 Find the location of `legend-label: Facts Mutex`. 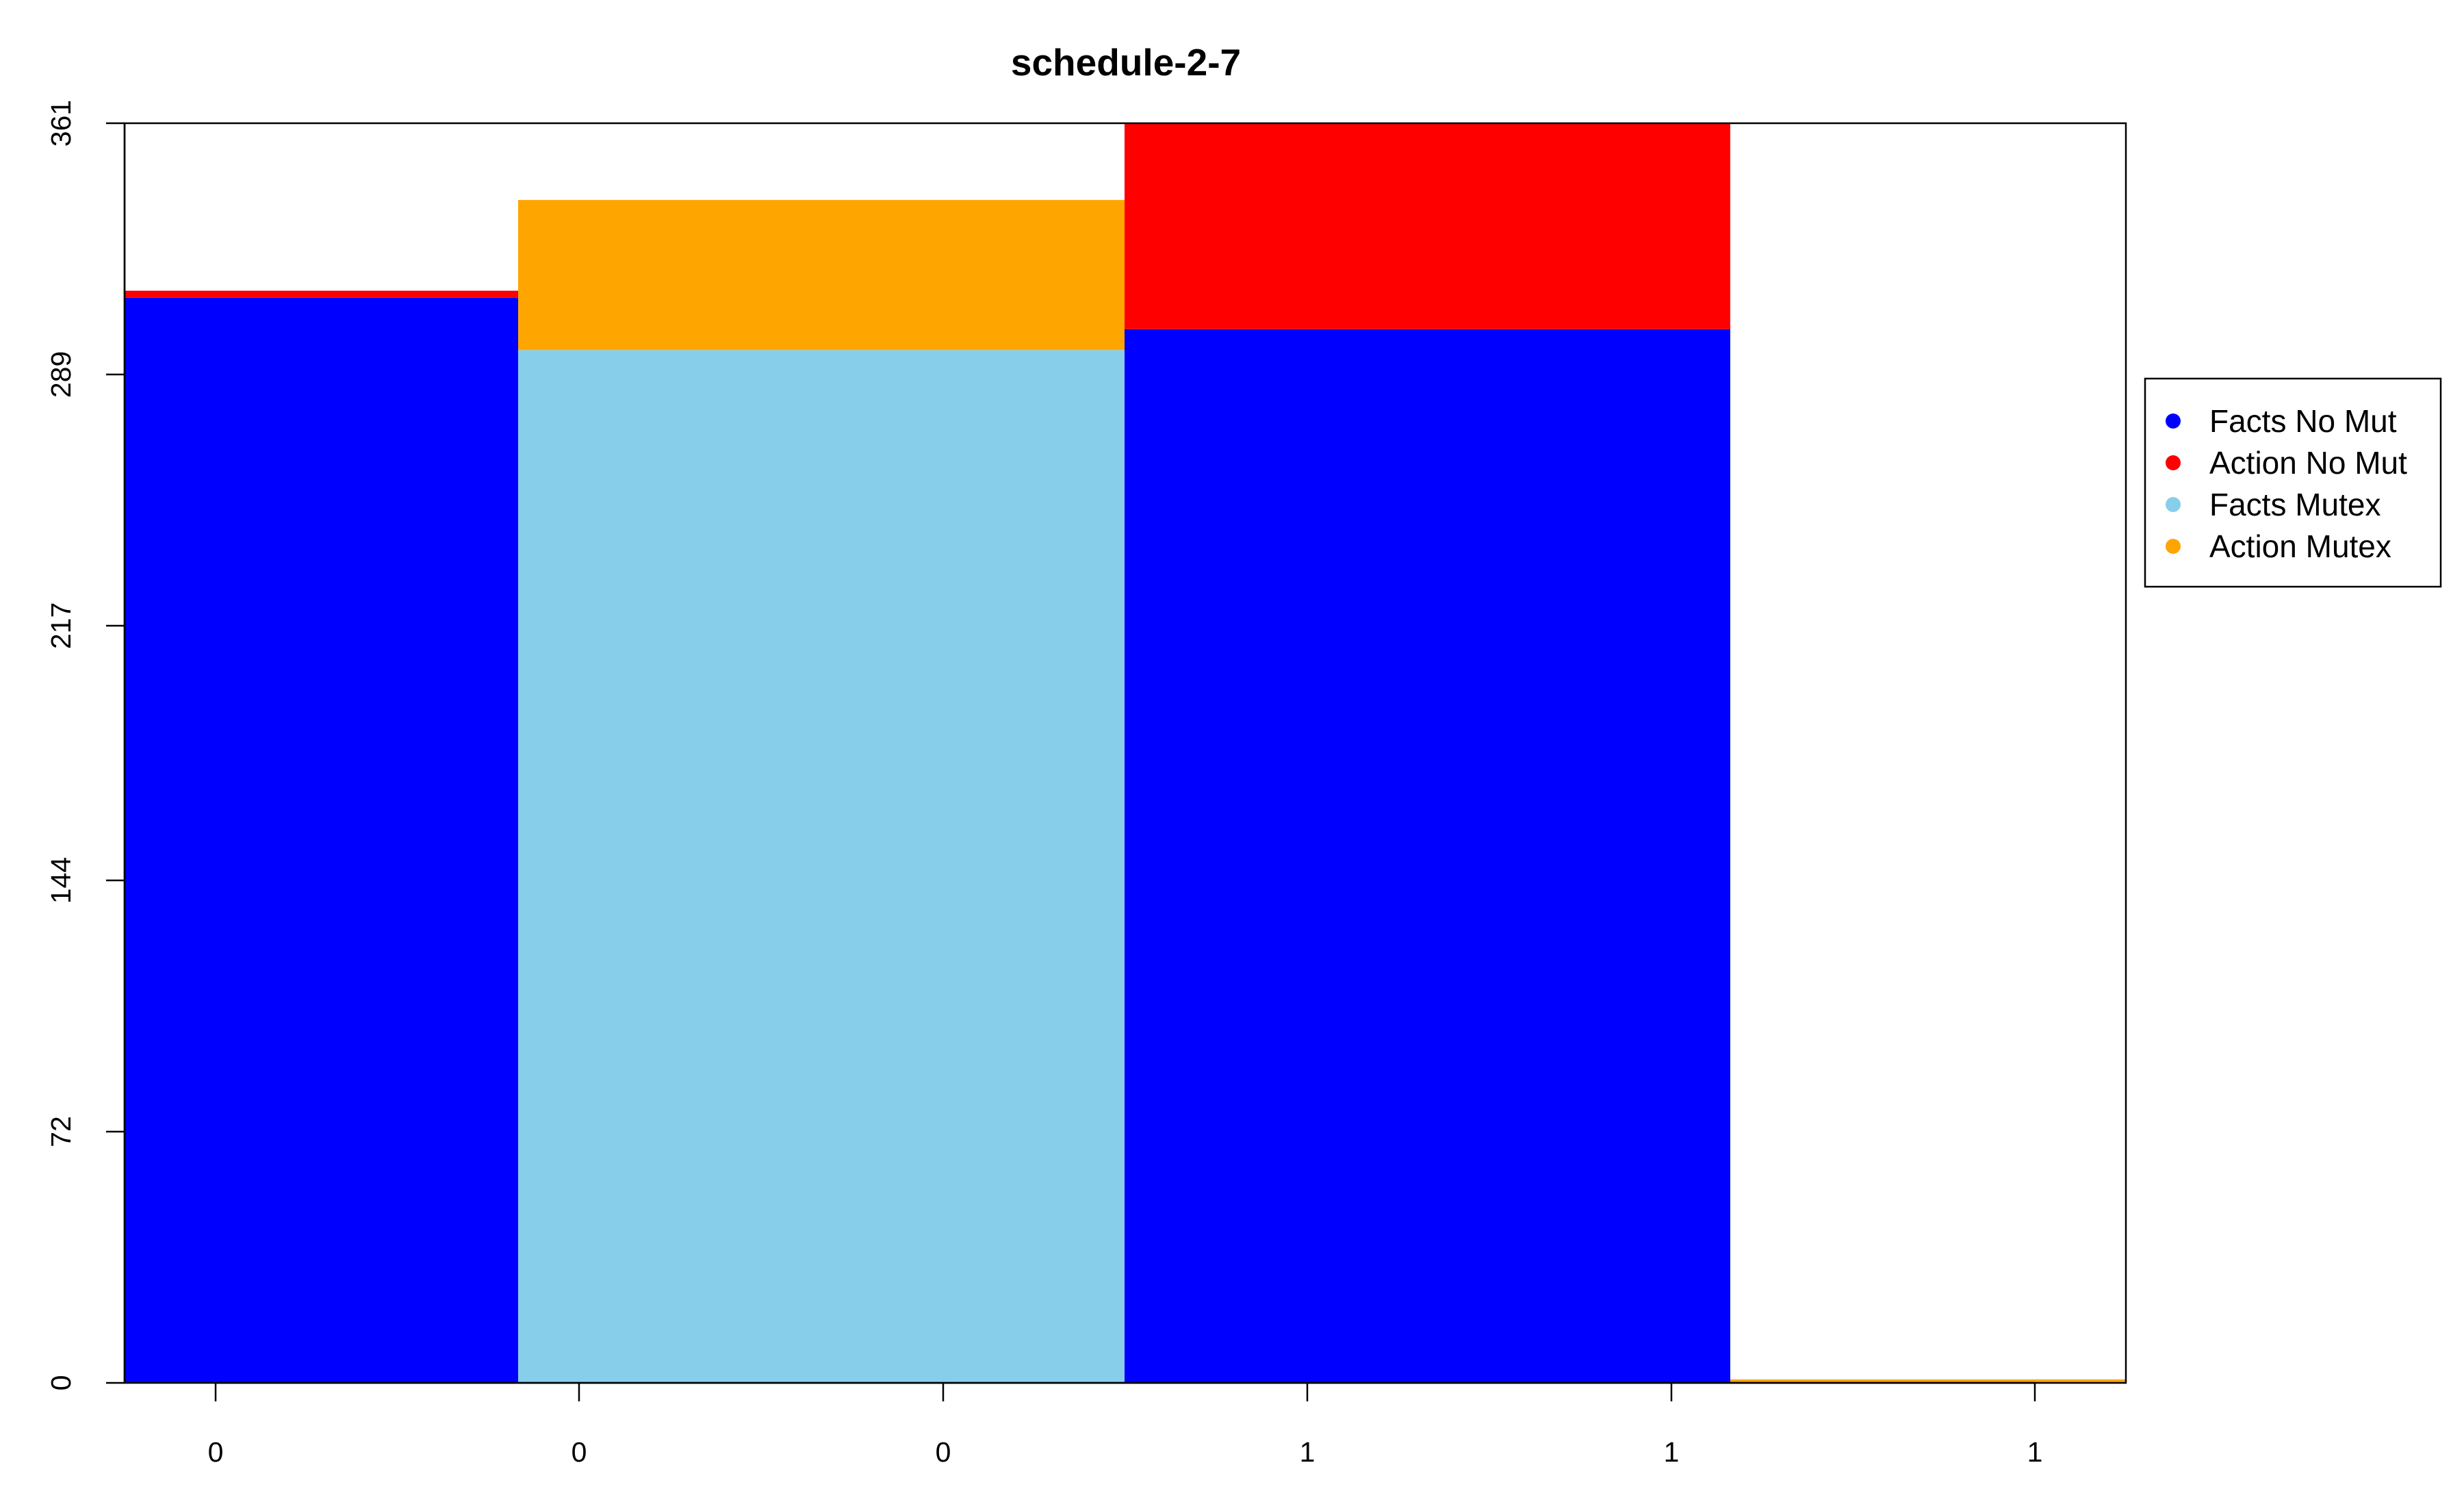

legend-label: Facts Mutex is located at coordinates (2295, 504).